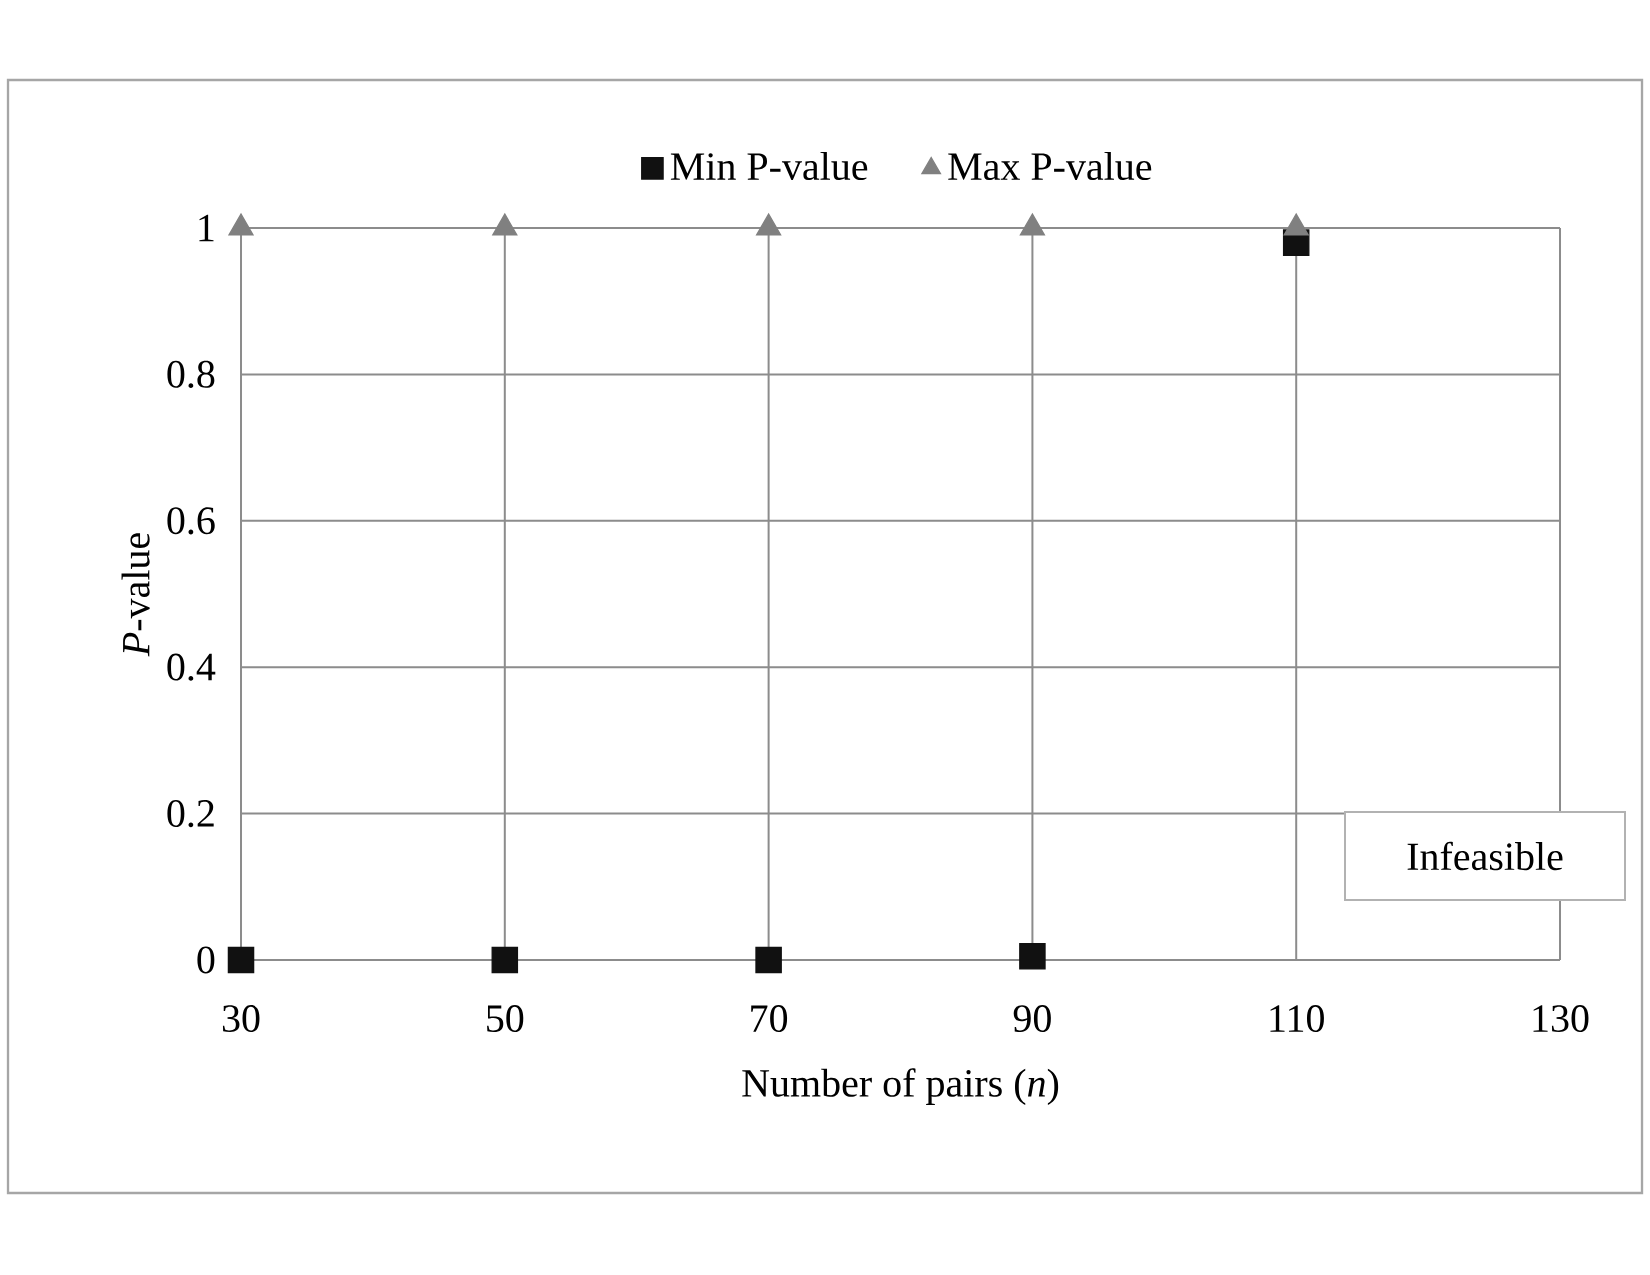  What do you see at coordinates (1485, 856) in the screenshot?
I see `annotation: Infeasible` at bounding box center [1485, 856].